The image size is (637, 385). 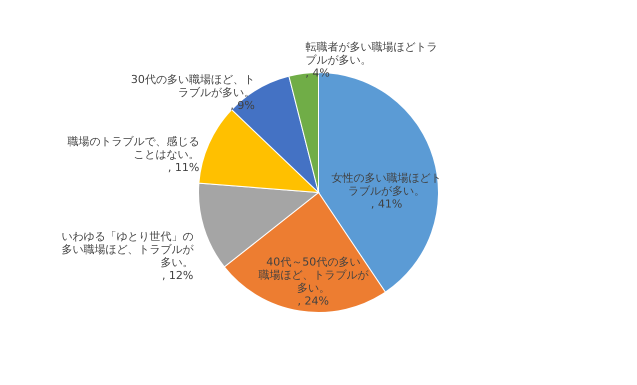 What do you see at coordinates (184, 167) in the screenshot?
I see `data-label: , 11%` at bounding box center [184, 167].